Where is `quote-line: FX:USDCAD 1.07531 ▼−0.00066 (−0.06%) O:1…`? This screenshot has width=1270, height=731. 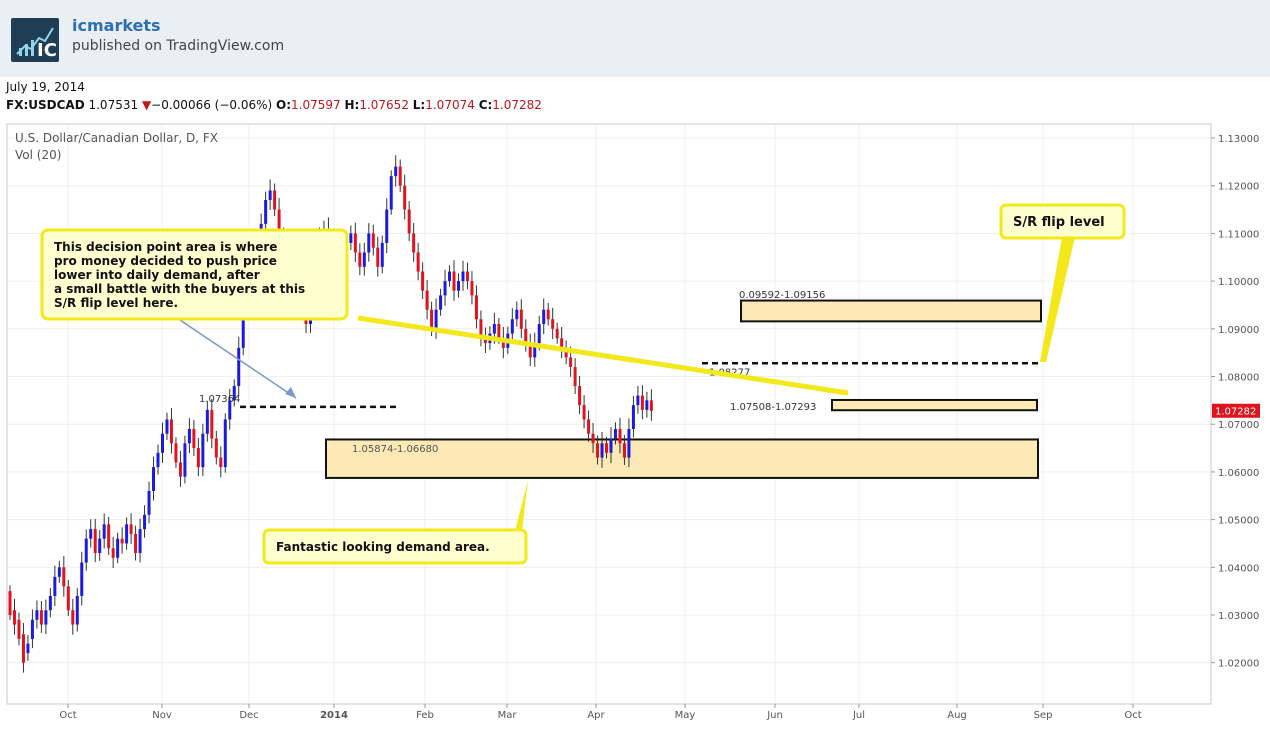 quote-line: FX:USDCAD 1.07531 ▼−0.00066 (−0.06%) O:1… is located at coordinates (274, 105).